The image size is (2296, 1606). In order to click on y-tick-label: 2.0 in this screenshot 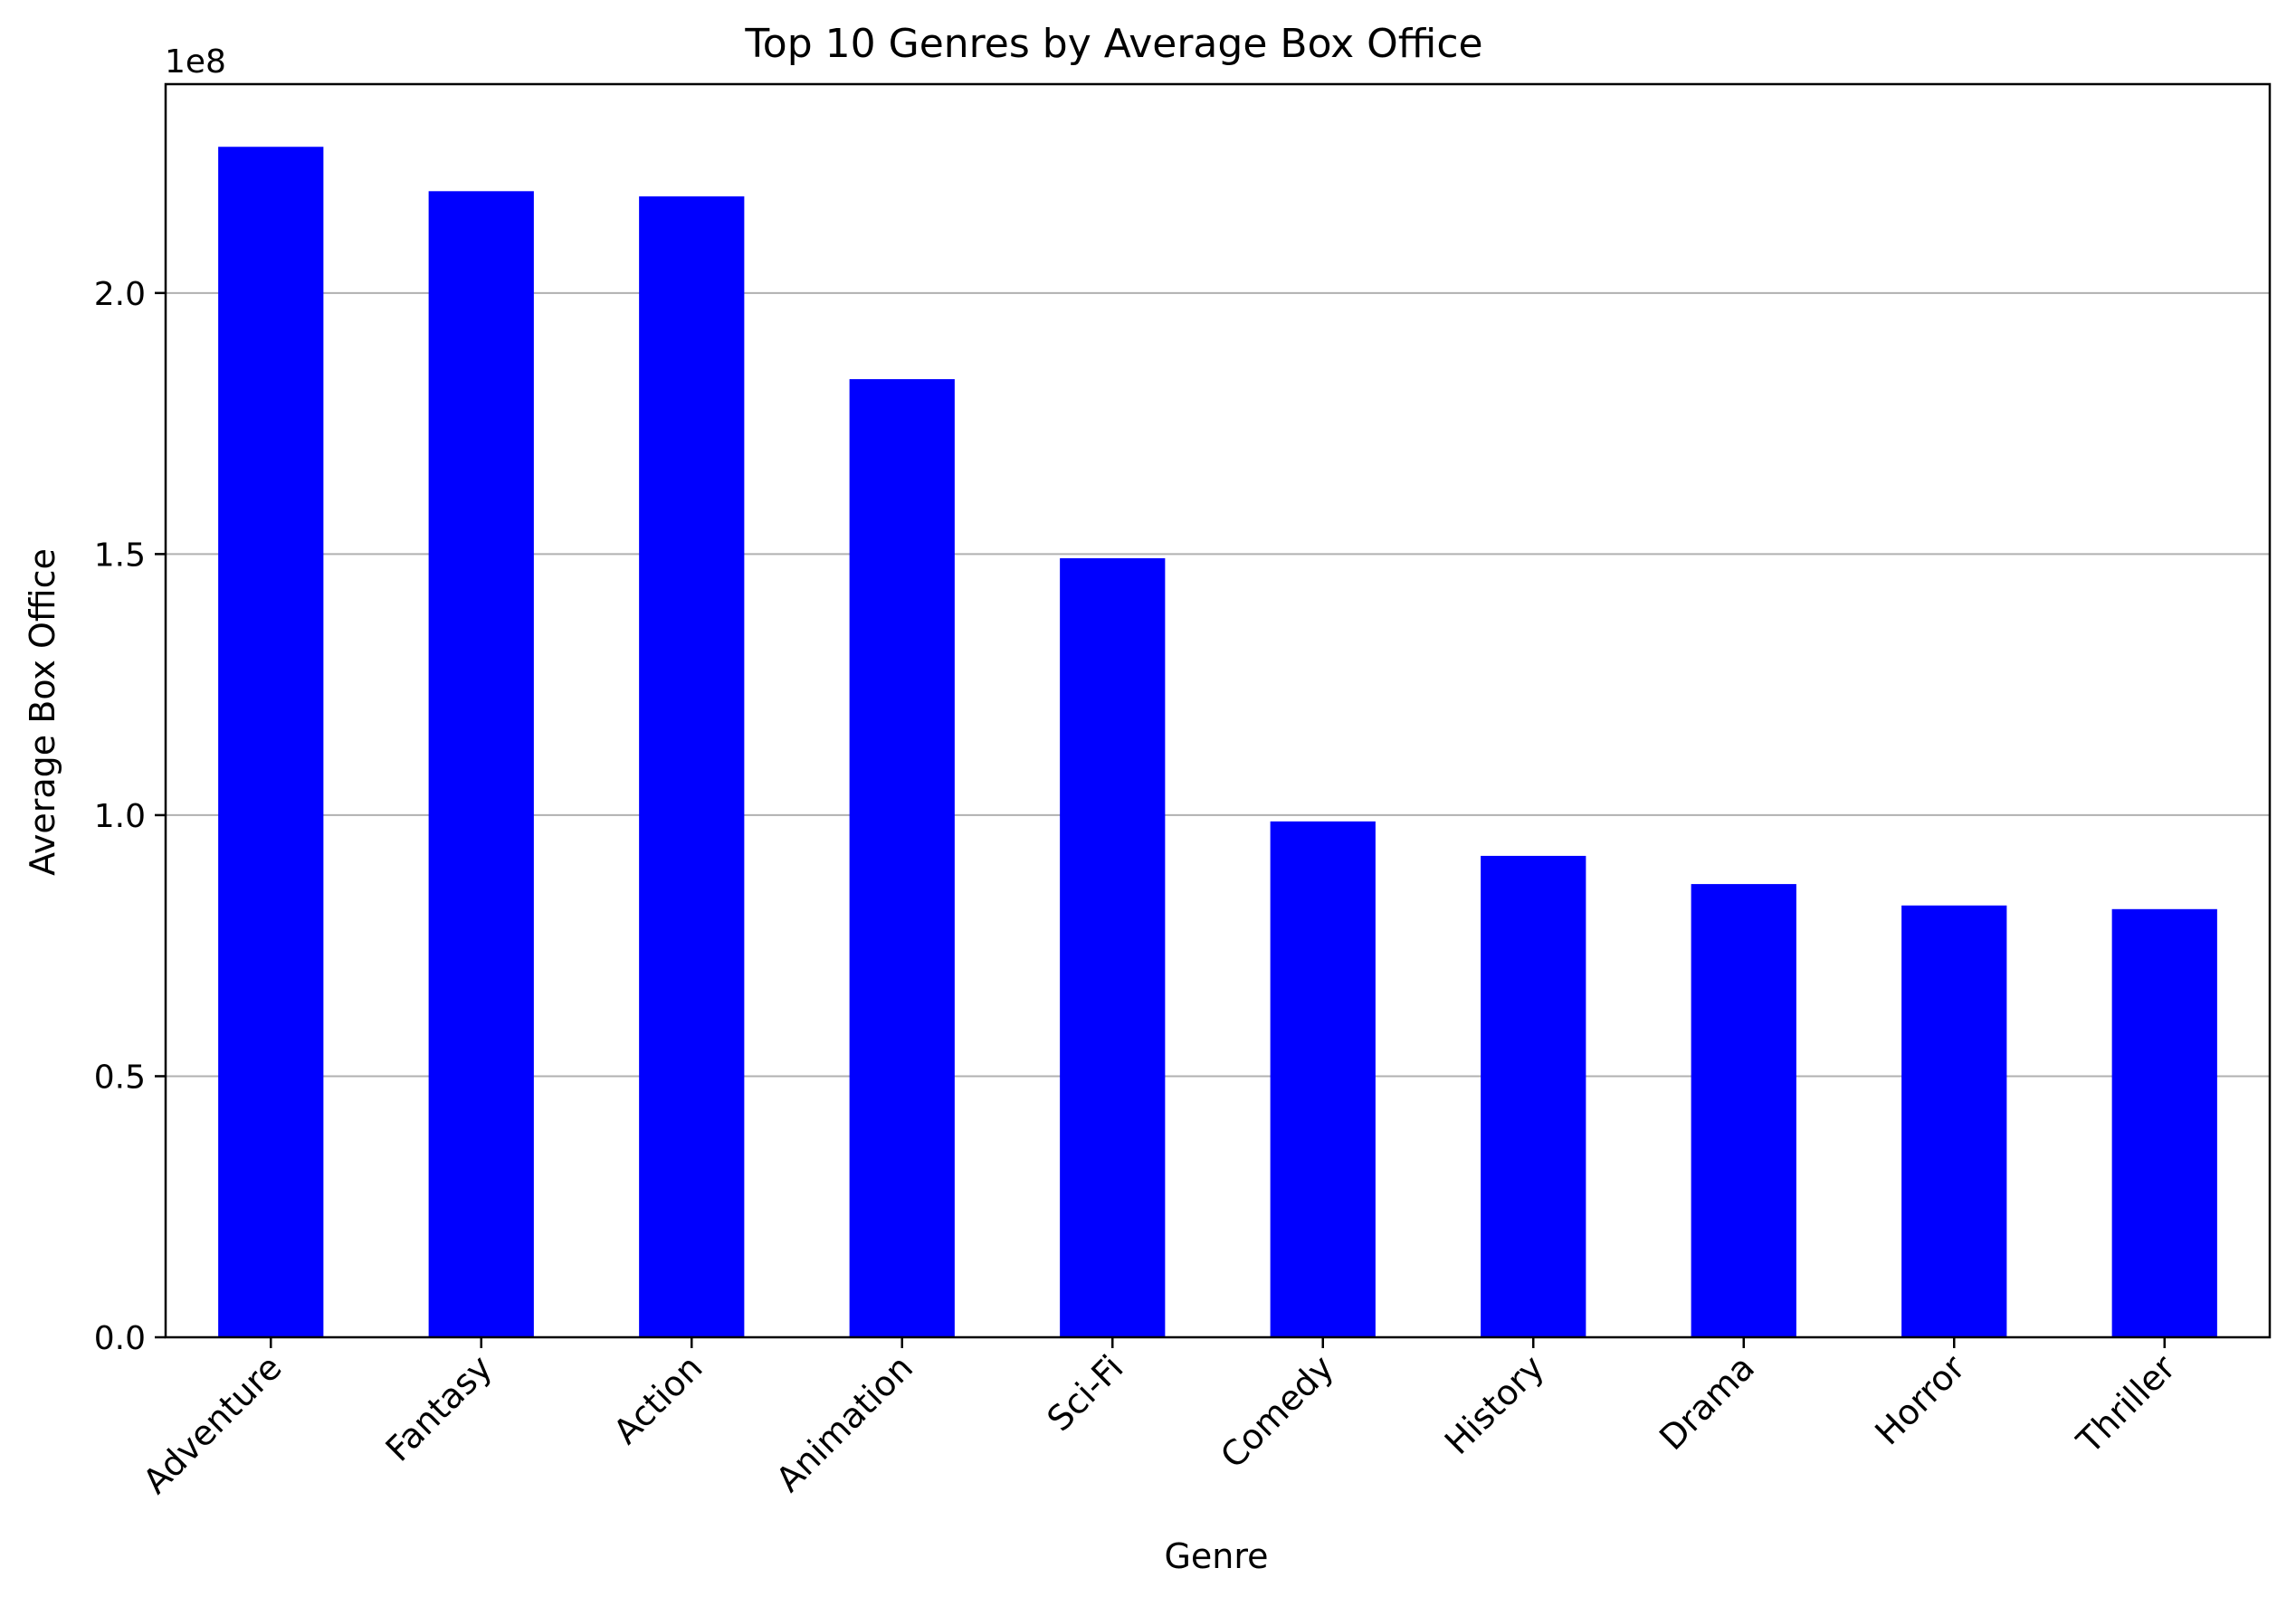, I will do `click(120, 294)`.